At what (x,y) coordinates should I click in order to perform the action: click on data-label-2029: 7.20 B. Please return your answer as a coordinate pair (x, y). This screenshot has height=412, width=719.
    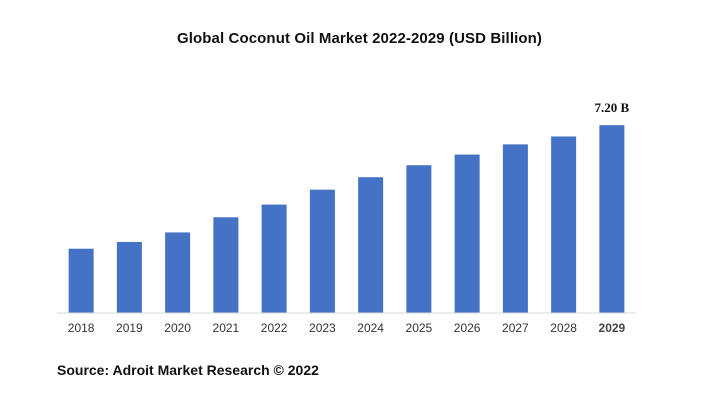
    Looking at the image, I should click on (612, 107).